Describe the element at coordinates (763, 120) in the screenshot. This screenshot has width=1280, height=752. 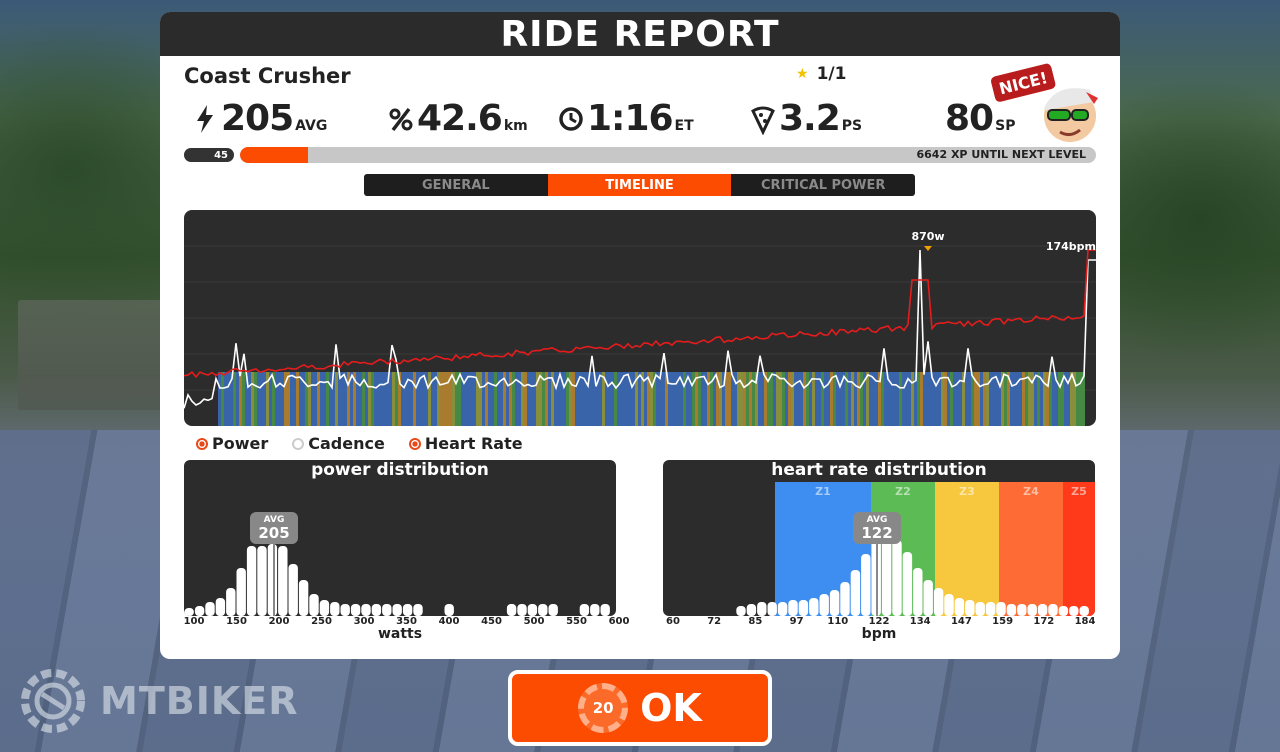
I see `pizza-icon` at that location.